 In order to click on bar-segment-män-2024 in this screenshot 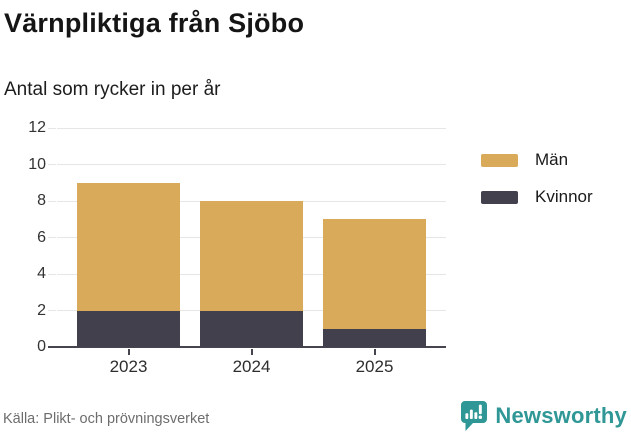, I will do `click(251, 256)`.